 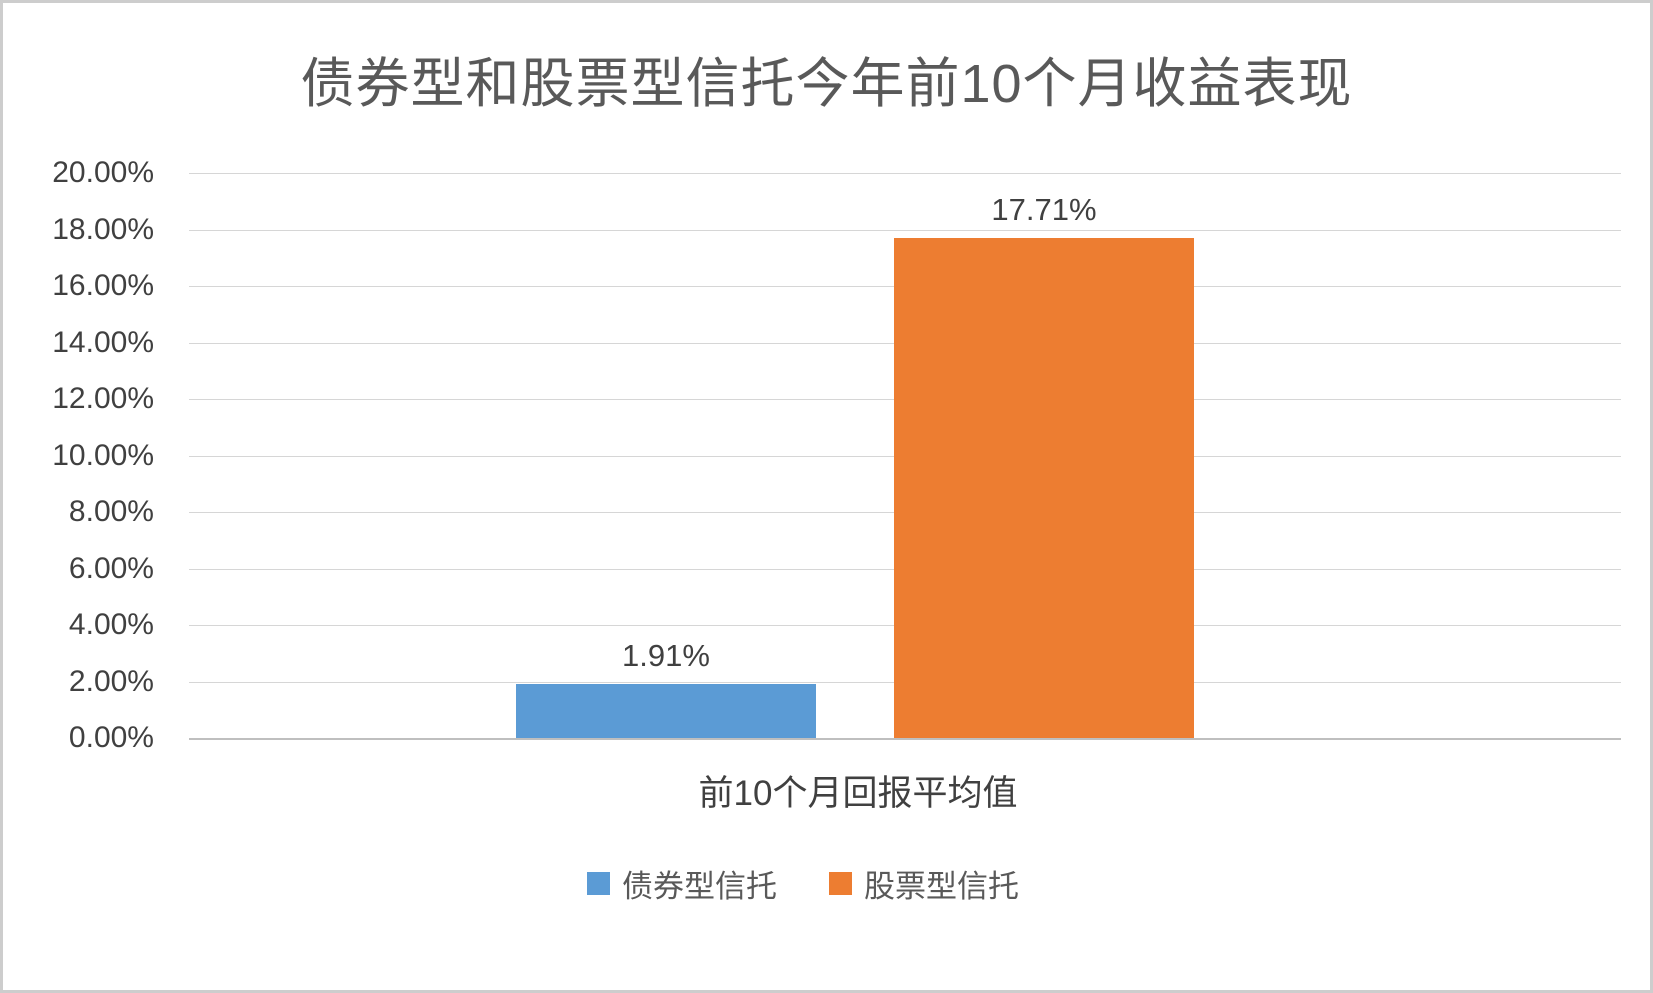 What do you see at coordinates (103, 342) in the screenshot?
I see `y-tick-label: 14.00%` at bounding box center [103, 342].